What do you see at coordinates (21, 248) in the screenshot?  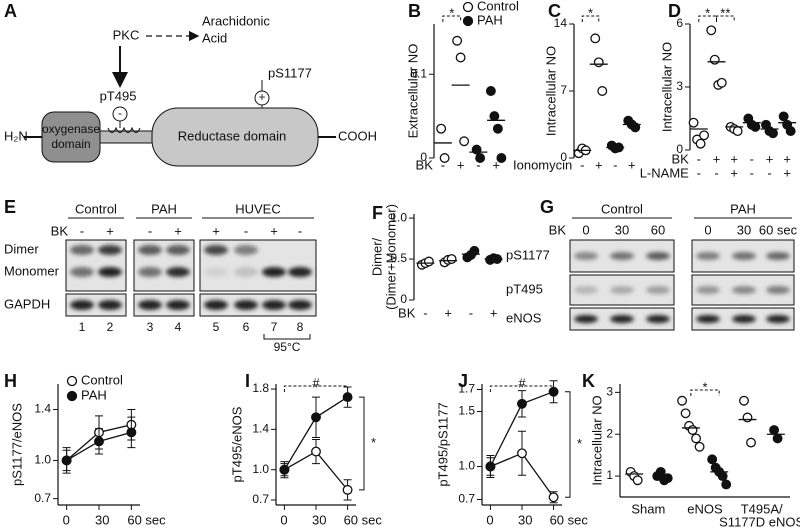 I see `row-label: Dimer` at bounding box center [21, 248].